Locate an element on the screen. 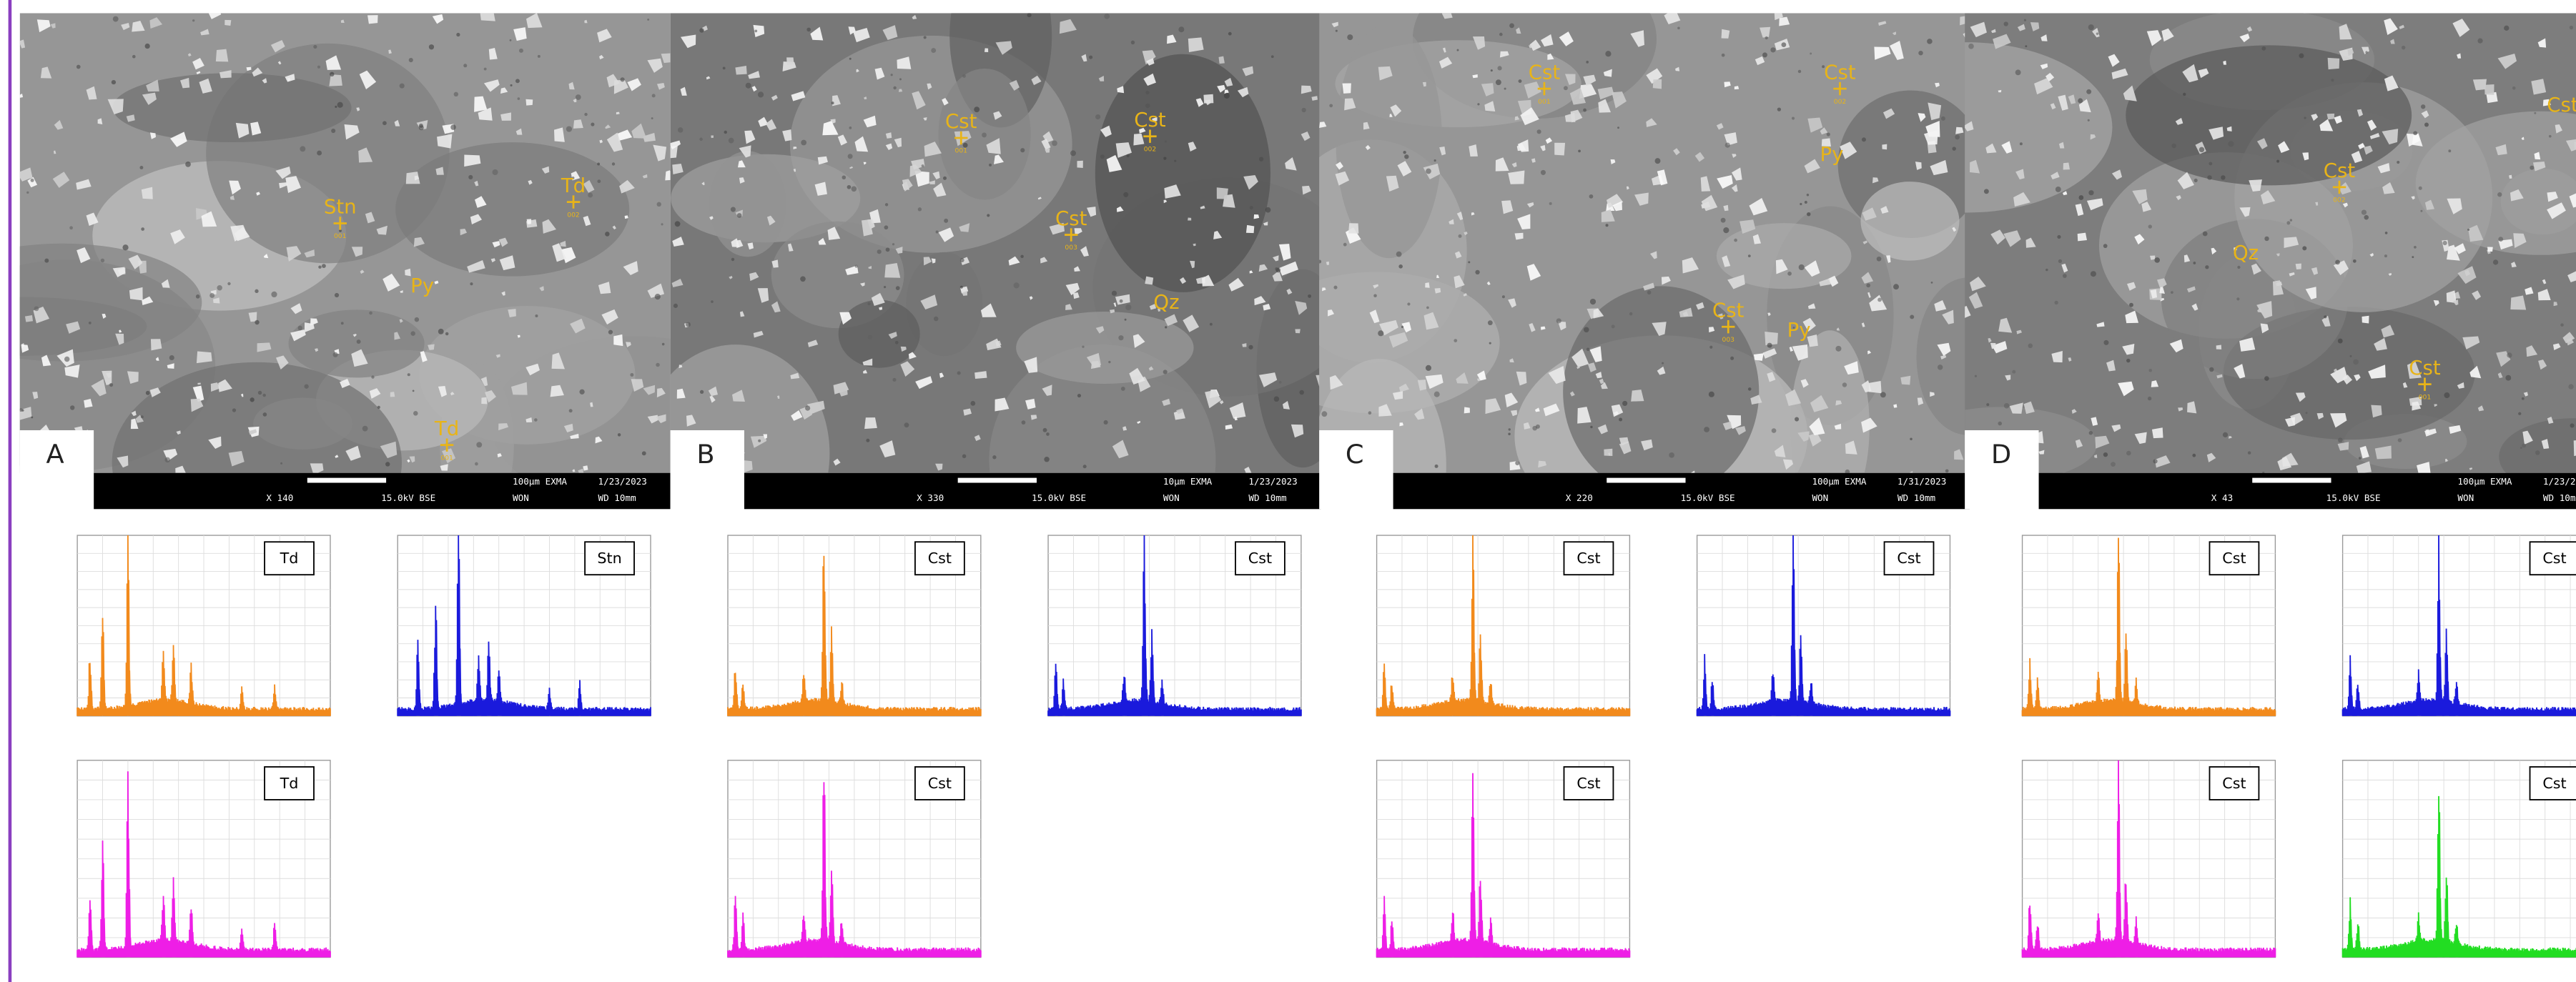  info-text: WD 10mm is located at coordinates (1267, 497).